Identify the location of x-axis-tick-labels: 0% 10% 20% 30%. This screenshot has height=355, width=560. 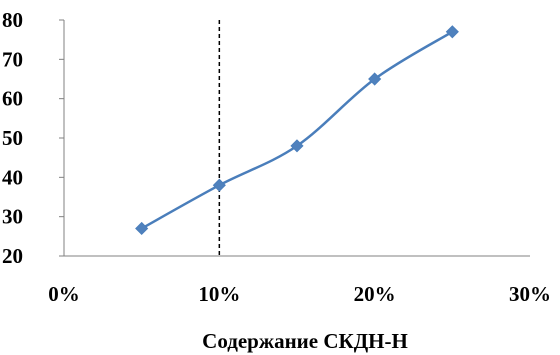
(299, 294).